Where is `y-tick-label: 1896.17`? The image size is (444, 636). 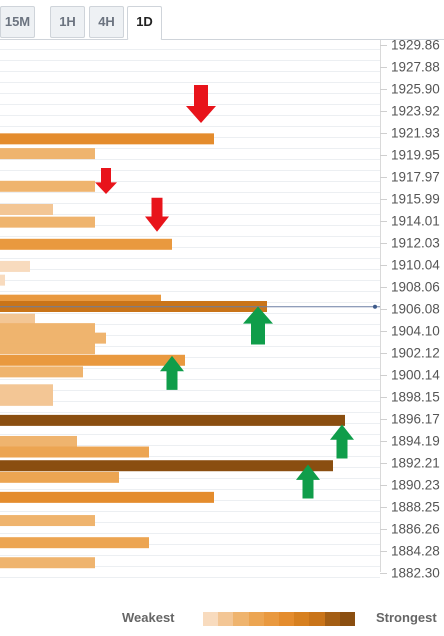 y-tick-label: 1896.17 is located at coordinates (415, 419).